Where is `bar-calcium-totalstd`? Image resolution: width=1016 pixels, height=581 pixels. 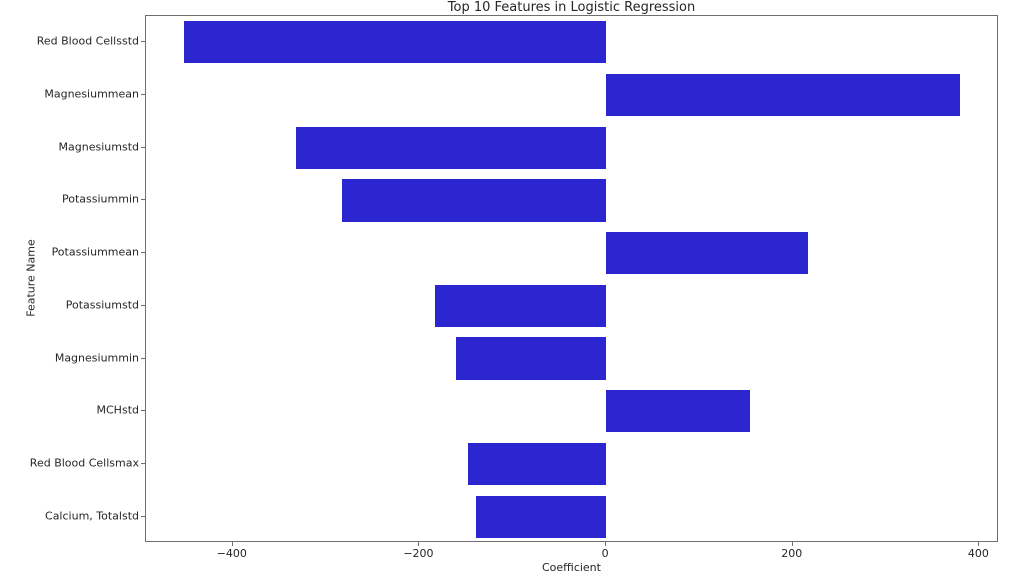 bar-calcium-totalstd is located at coordinates (541, 516).